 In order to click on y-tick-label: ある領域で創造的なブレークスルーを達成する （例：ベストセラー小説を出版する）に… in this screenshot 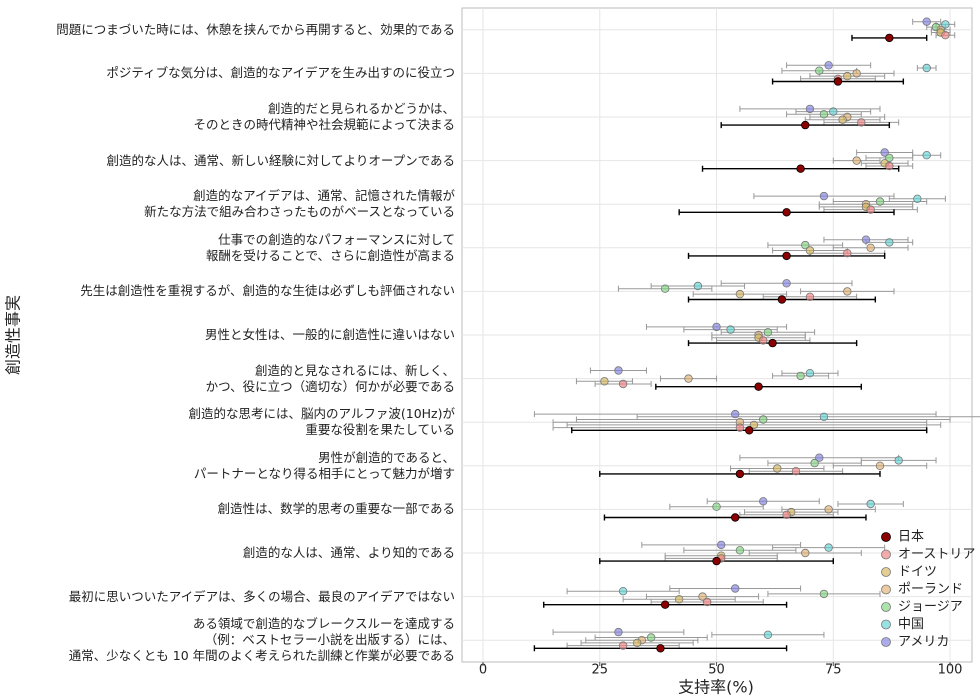, I will do `click(261, 640)`.